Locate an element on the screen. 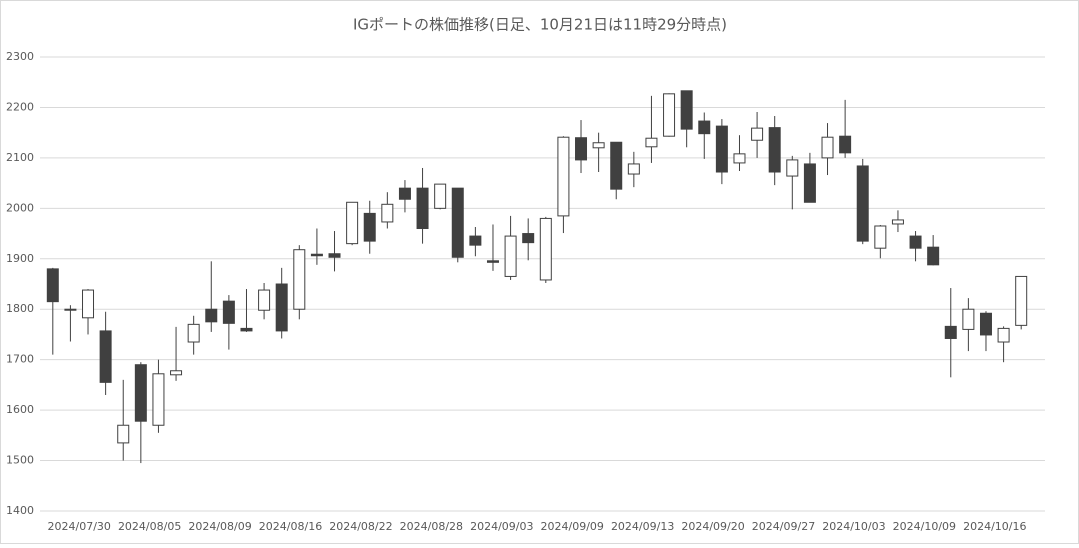 The width and height of the screenshot is (1079, 548). y-tick-label: 1700 is located at coordinates (20, 359).